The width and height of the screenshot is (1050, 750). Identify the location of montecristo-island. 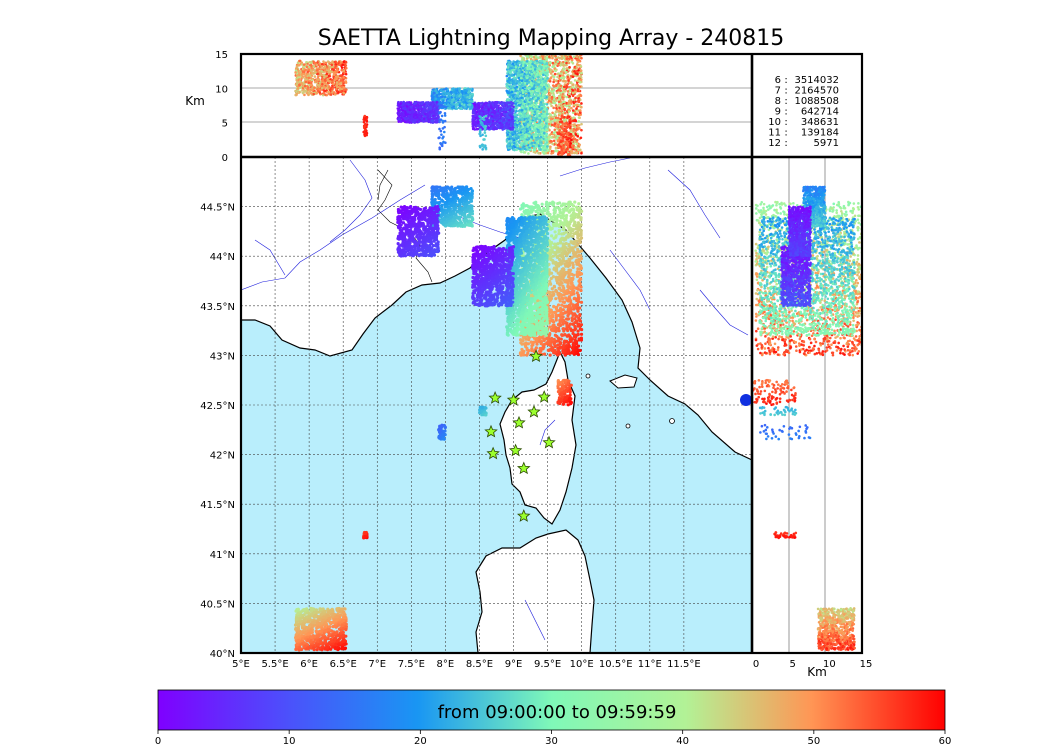
(628, 426).